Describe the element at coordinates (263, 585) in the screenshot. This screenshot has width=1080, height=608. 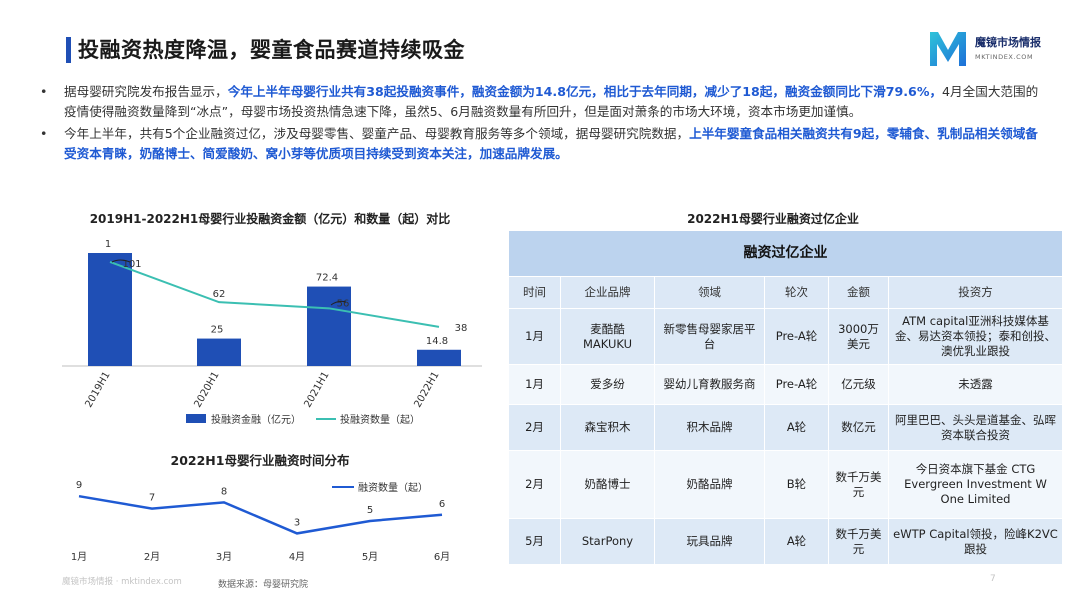
I see `data-source: 数据来源：母婴研究院` at that location.